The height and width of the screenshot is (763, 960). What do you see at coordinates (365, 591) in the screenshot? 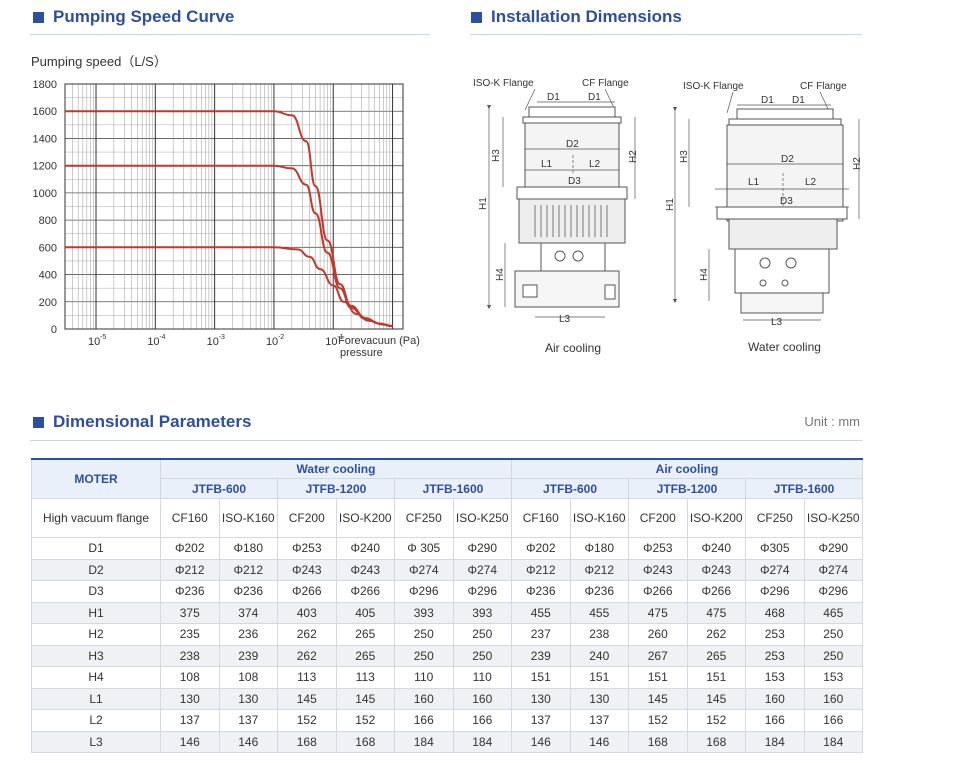
I see `table-cell: Φ266` at bounding box center [365, 591].